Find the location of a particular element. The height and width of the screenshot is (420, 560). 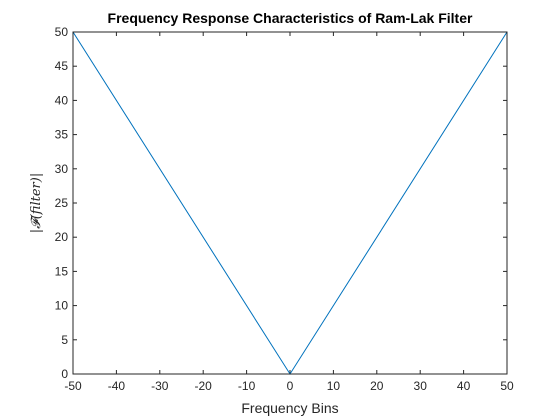

y-tick-label: 20 is located at coordinates (62, 237).